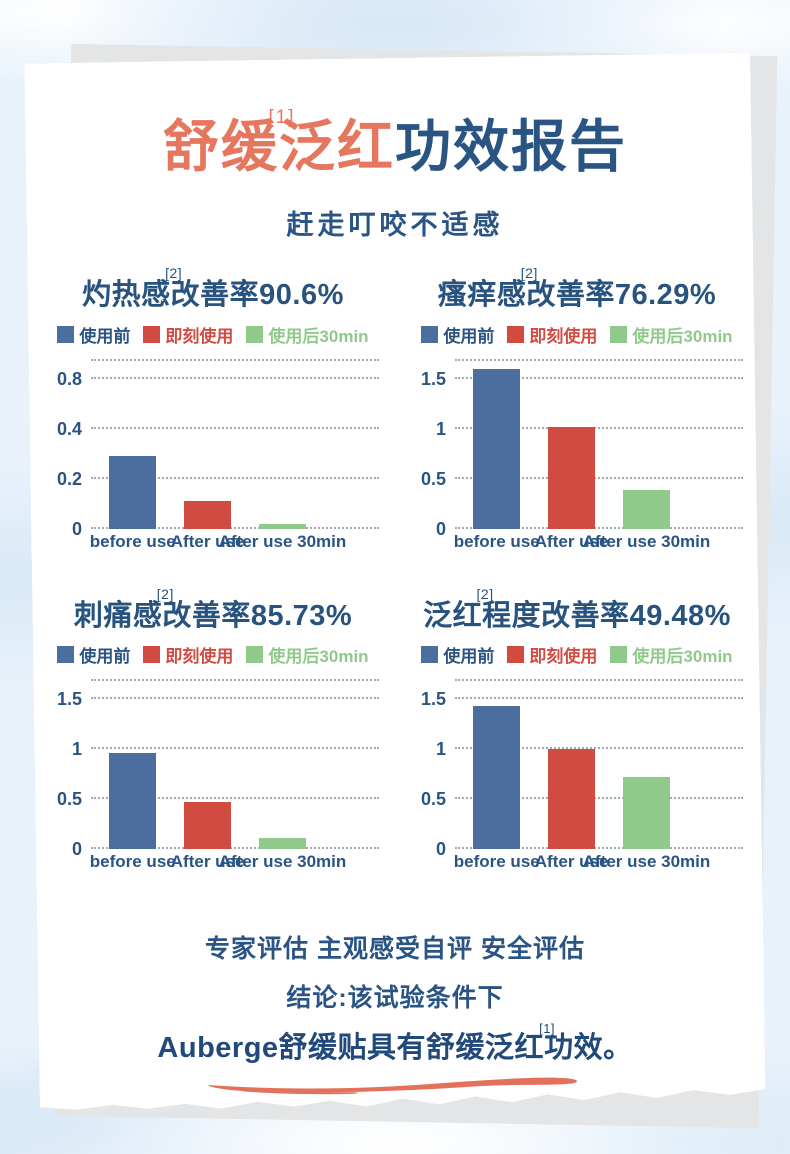 Image resolution: width=790 pixels, height=1154 pixels. Describe the element at coordinates (69, 448) in the screenshot. I see `y-axis: 0 0.2 0.4 0.8` at that location.